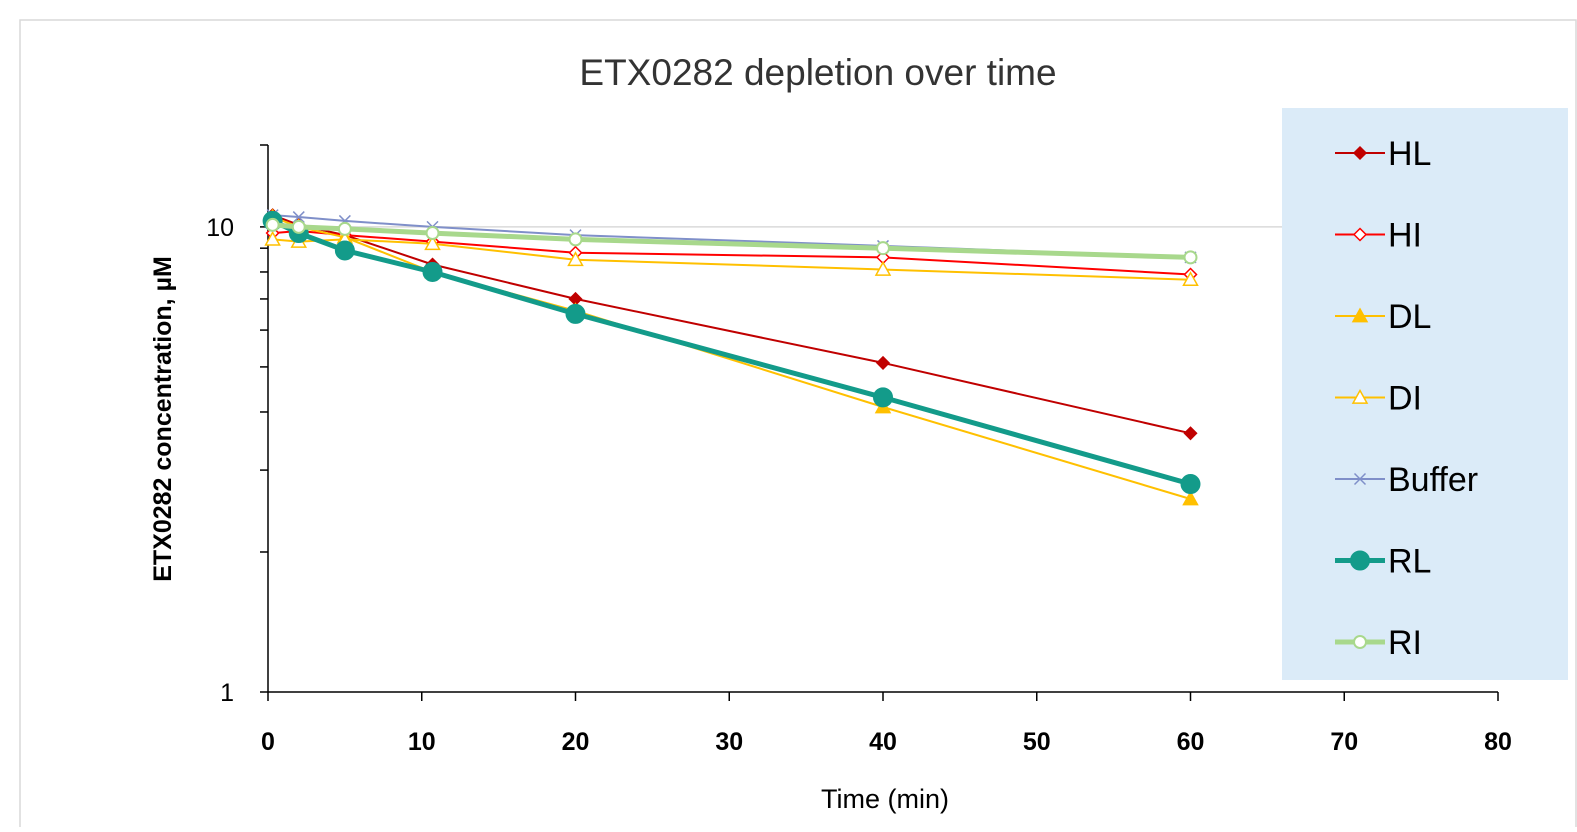  Describe the element at coordinates (1378, 399) in the screenshot. I see `legend-entry-di: DI` at that location.